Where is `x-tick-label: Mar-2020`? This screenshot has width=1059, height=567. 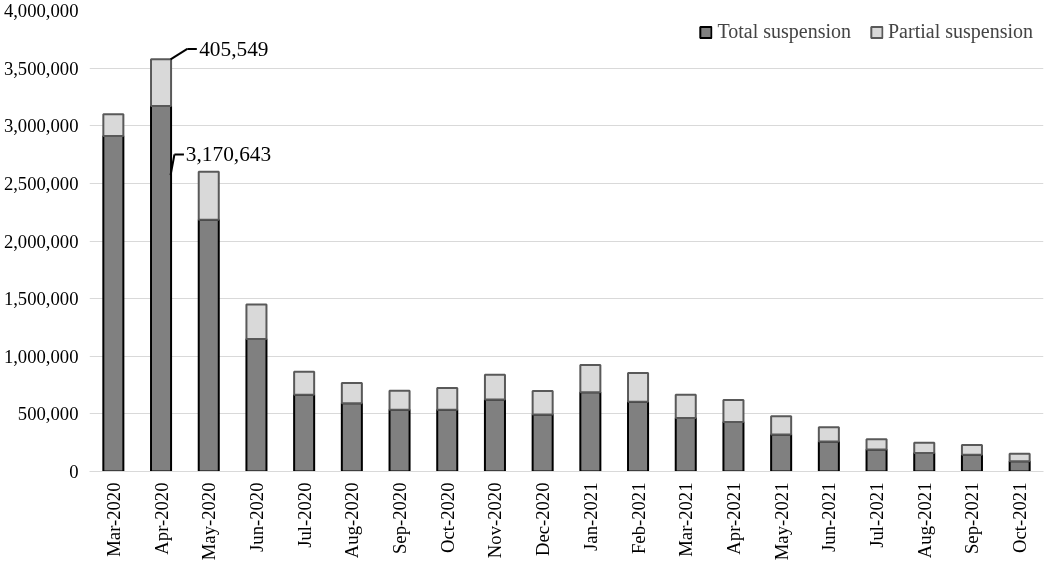 x-tick-label: Mar-2020 is located at coordinates (113, 519).